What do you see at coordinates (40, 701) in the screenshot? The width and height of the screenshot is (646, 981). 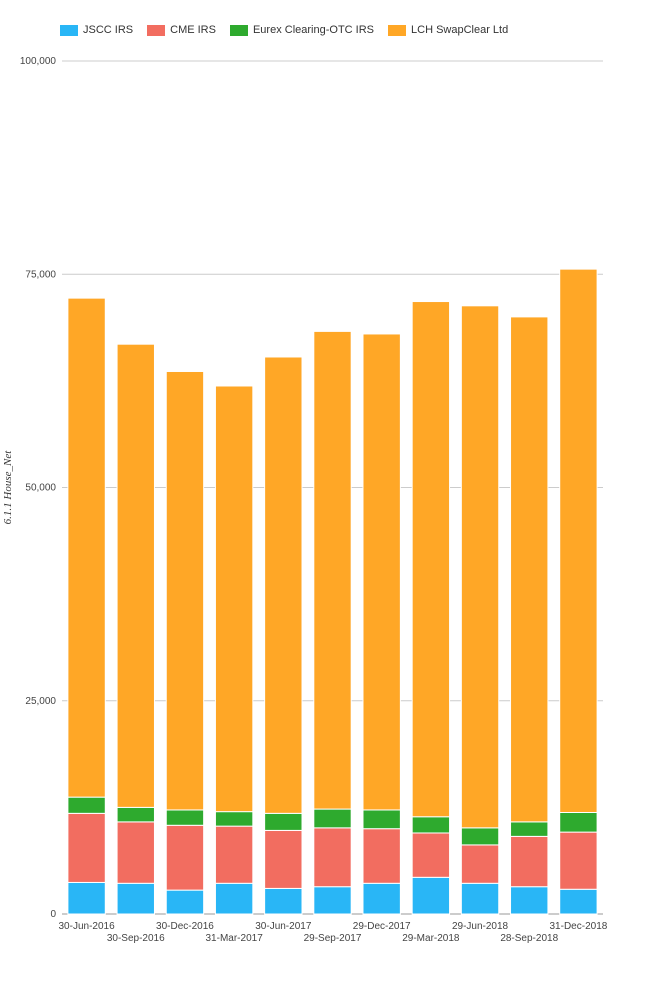 I see `y-tick-label: 25,000` at bounding box center [40, 701].